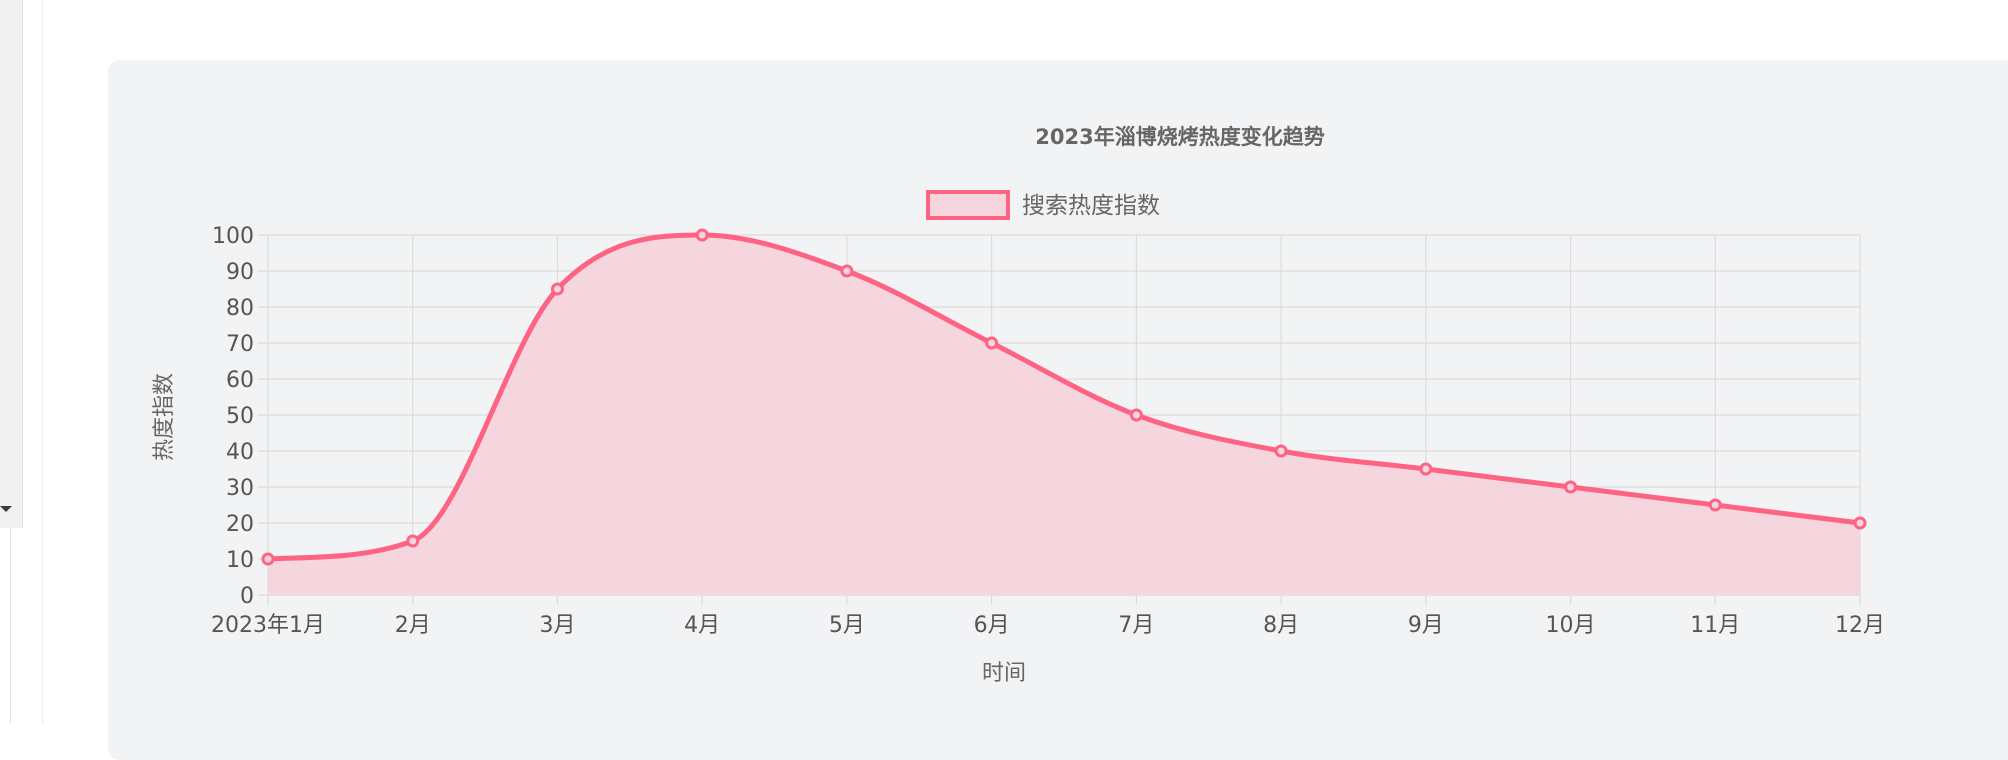 This screenshot has width=2008, height=760. Describe the element at coordinates (247, 596) in the screenshot. I see `y-tick-label: 0` at that location.